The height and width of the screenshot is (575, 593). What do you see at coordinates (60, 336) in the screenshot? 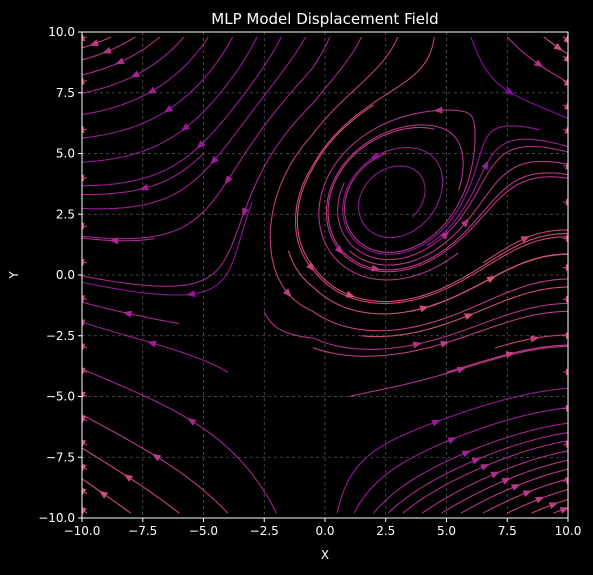
I see `y-tick-label: −2.5` at bounding box center [60, 336].